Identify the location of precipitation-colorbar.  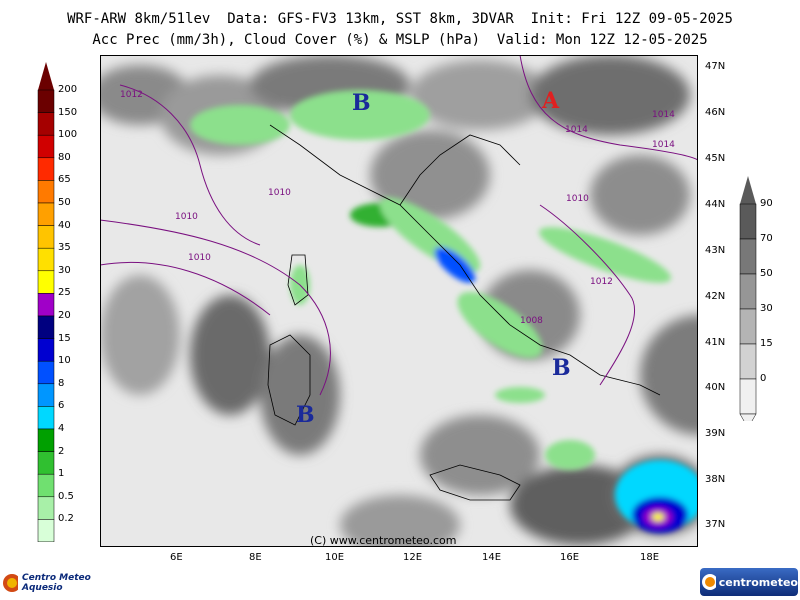
(46, 302).